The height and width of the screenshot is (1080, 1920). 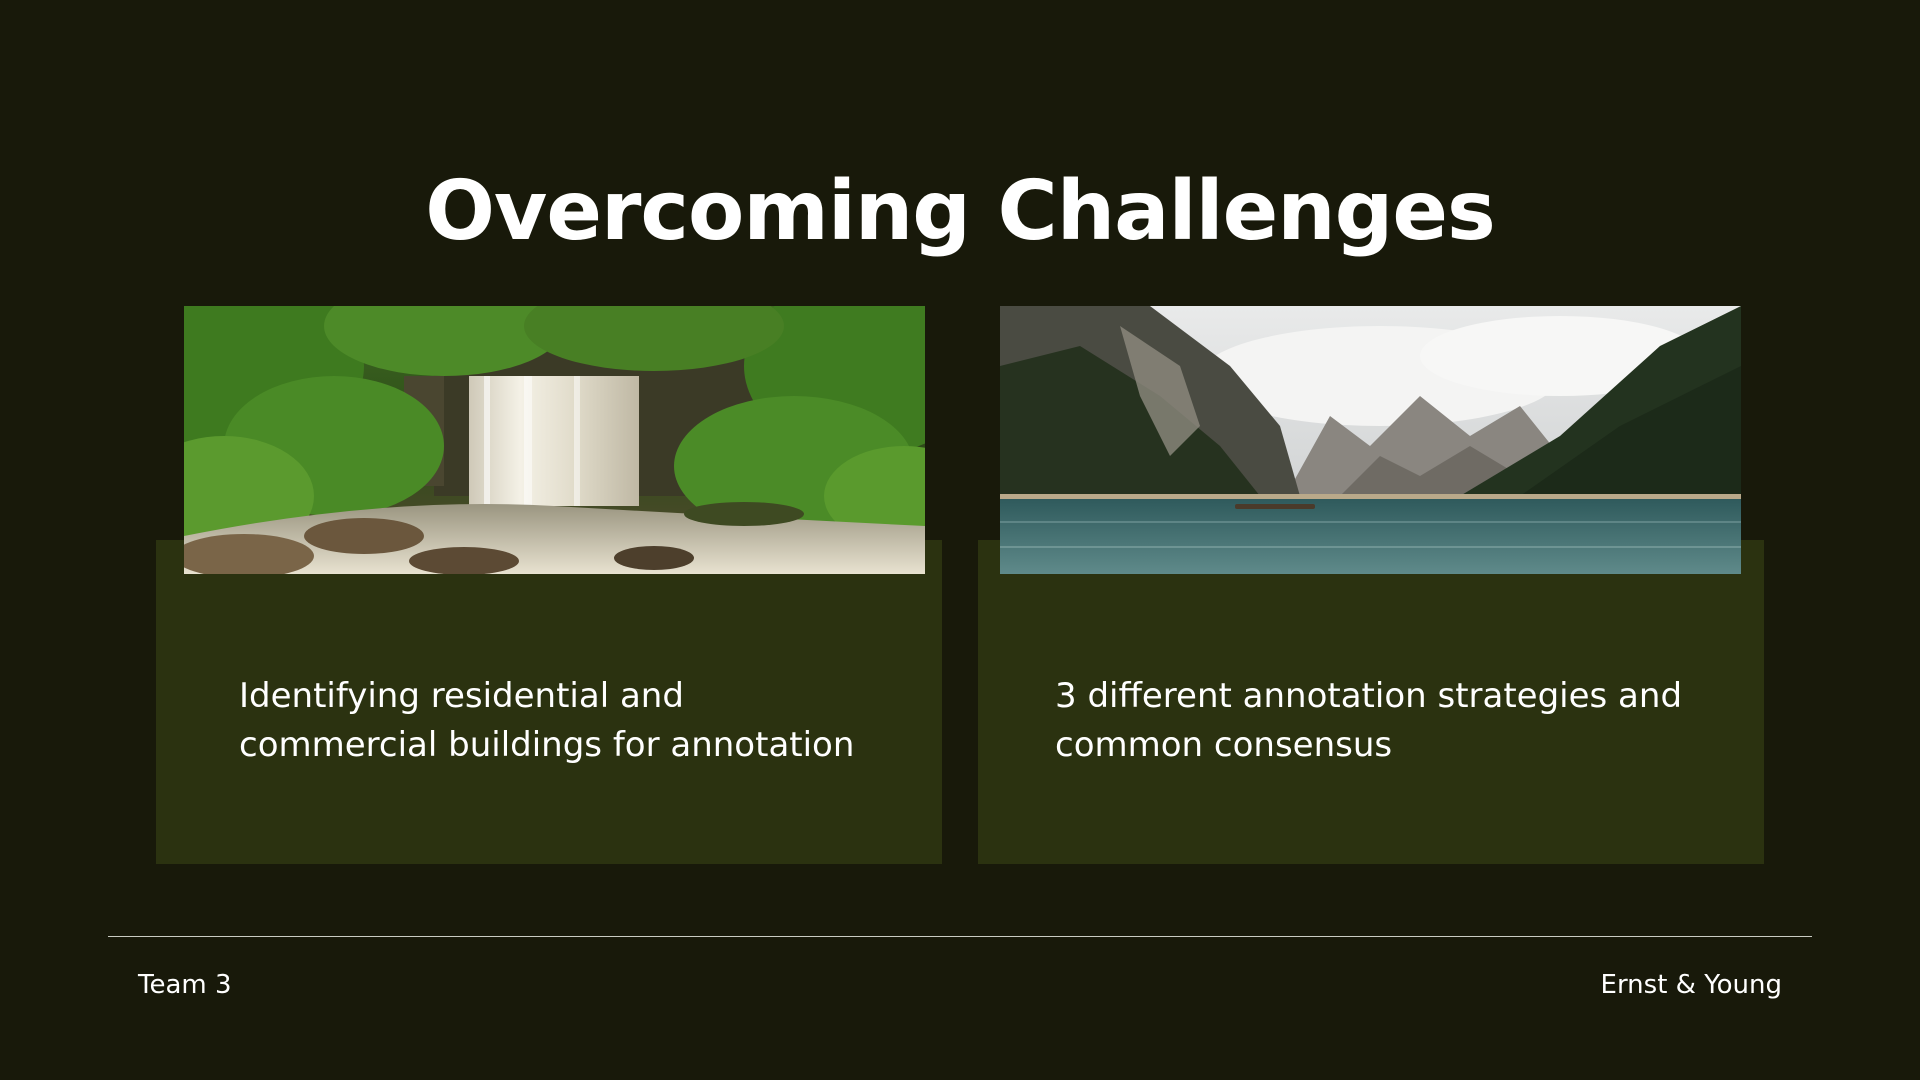 What do you see at coordinates (554, 440) in the screenshot?
I see `waterfall-image` at bounding box center [554, 440].